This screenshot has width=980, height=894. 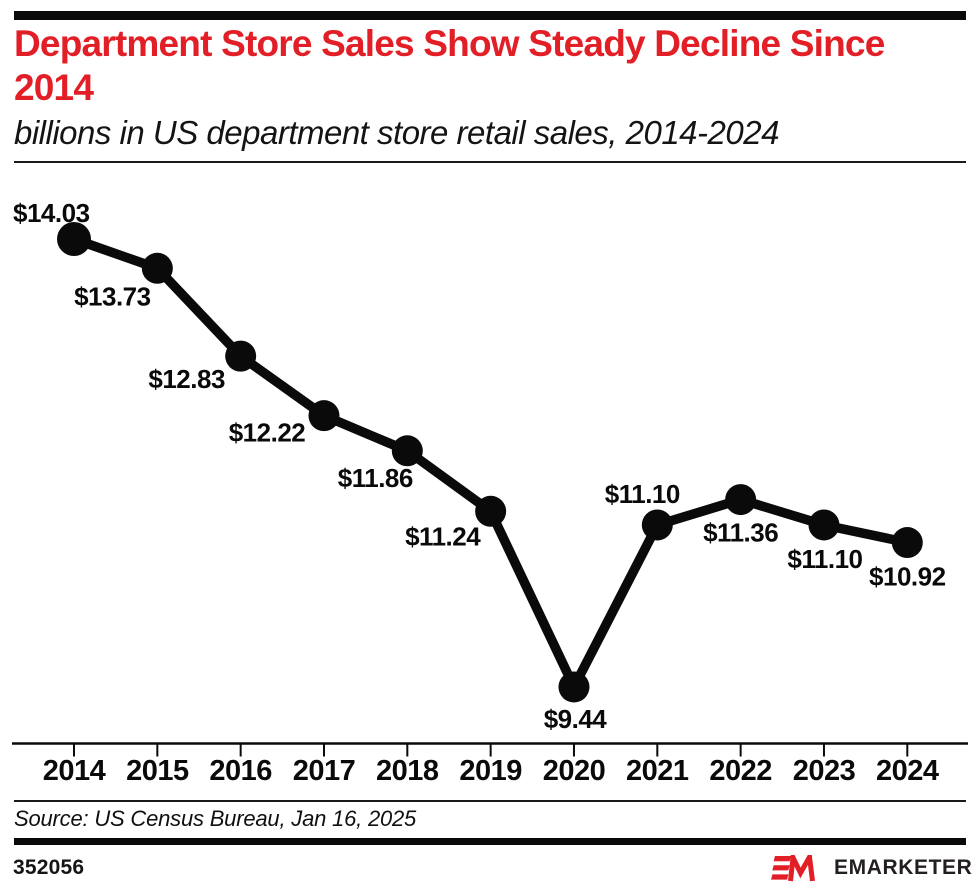 I want to click on chart-id: 352056, so click(x=49, y=867).